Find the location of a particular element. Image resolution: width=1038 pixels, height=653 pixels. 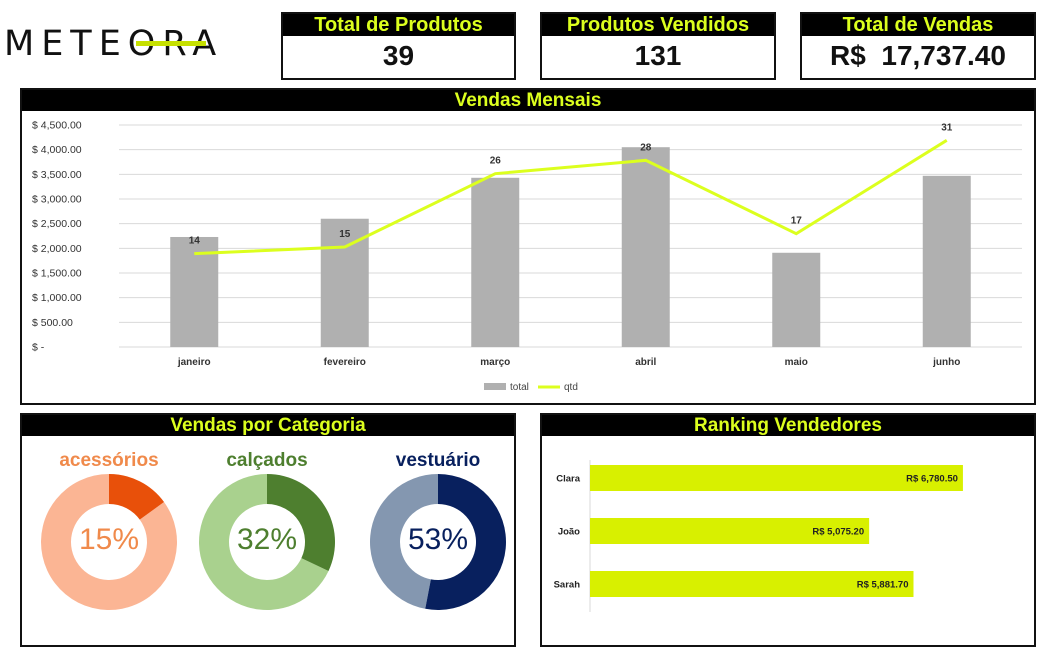

bar-total-março is located at coordinates (495, 262).